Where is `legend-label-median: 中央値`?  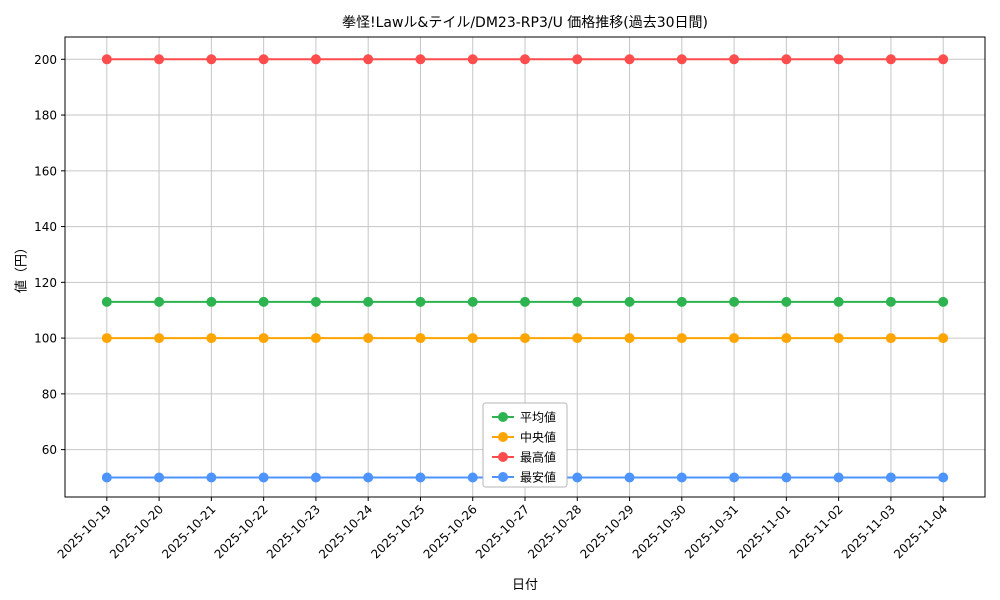
legend-label-median: 中央値 is located at coordinates (538, 437).